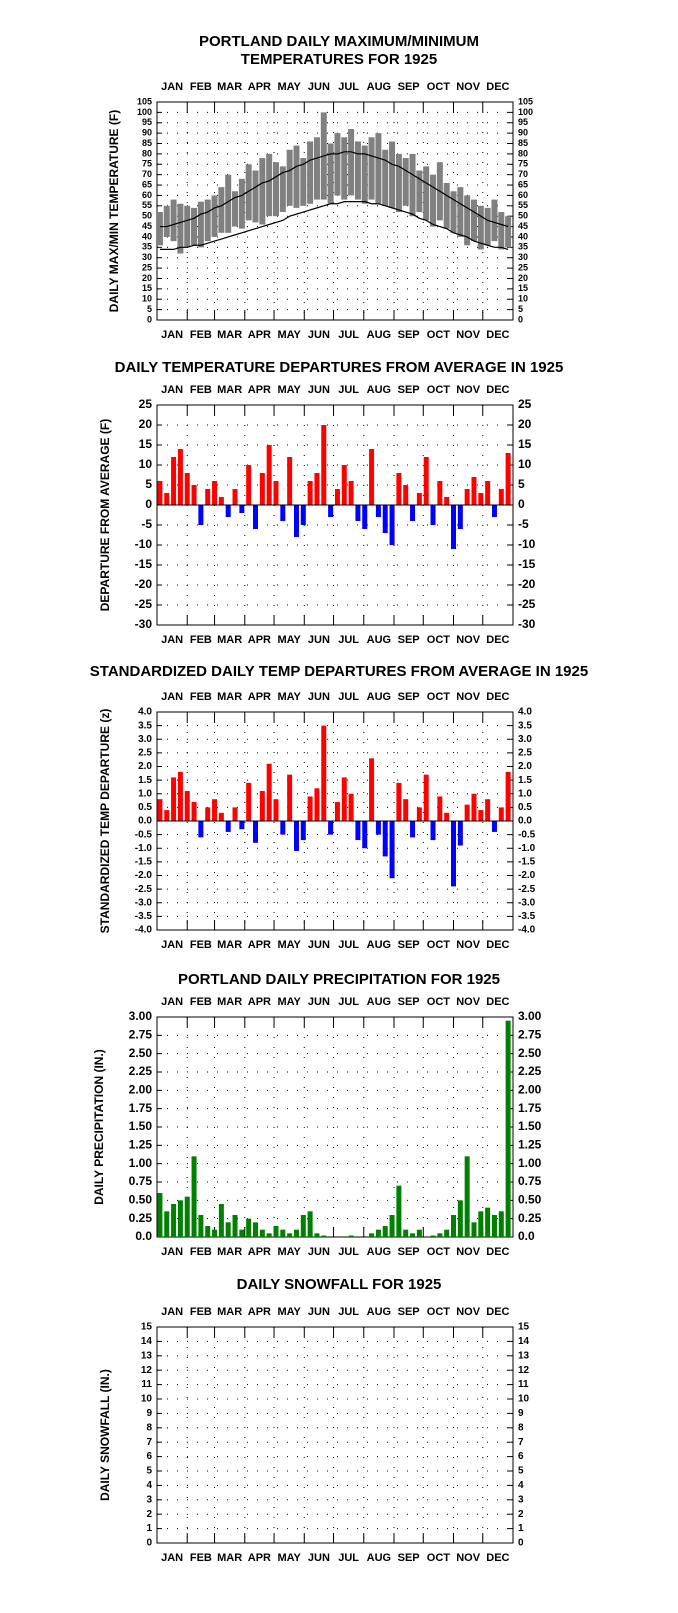 This screenshot has width=678, height=1613. Describe the element at coordinates (144, 889) in the screenshot. I see `y-tick-label: -2.5` at that location.